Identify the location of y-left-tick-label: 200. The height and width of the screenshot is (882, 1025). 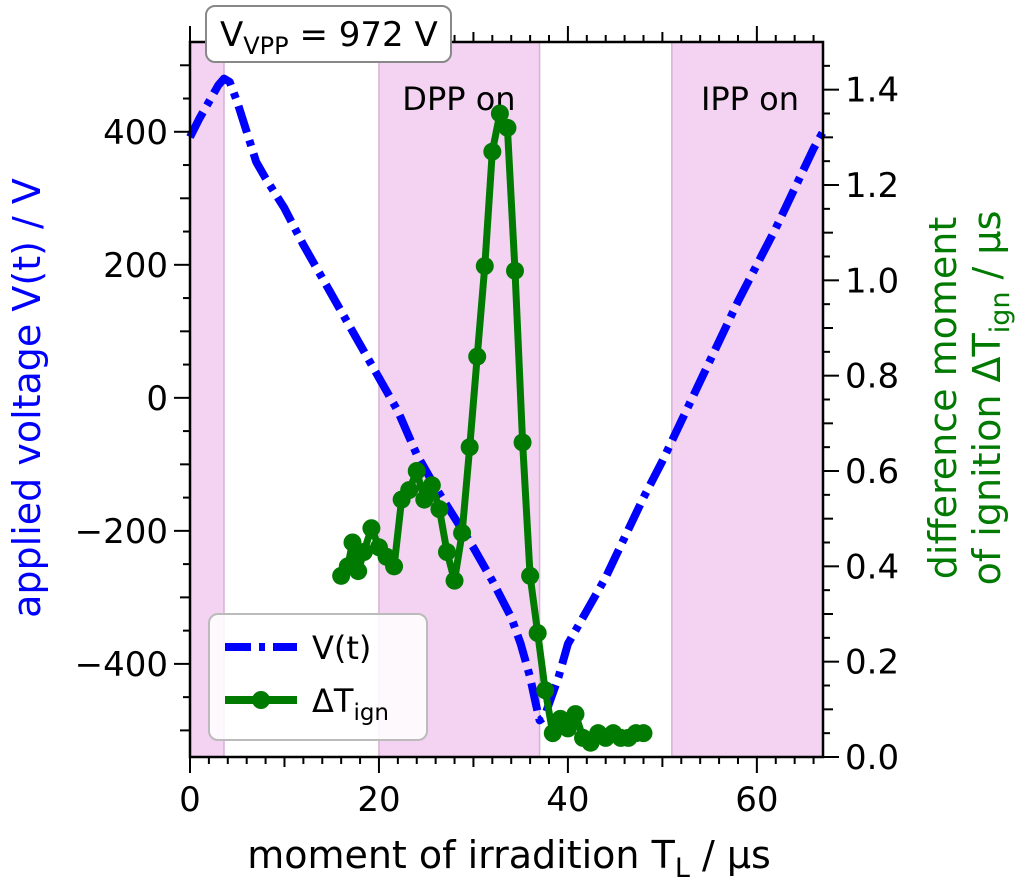
(135, 266).